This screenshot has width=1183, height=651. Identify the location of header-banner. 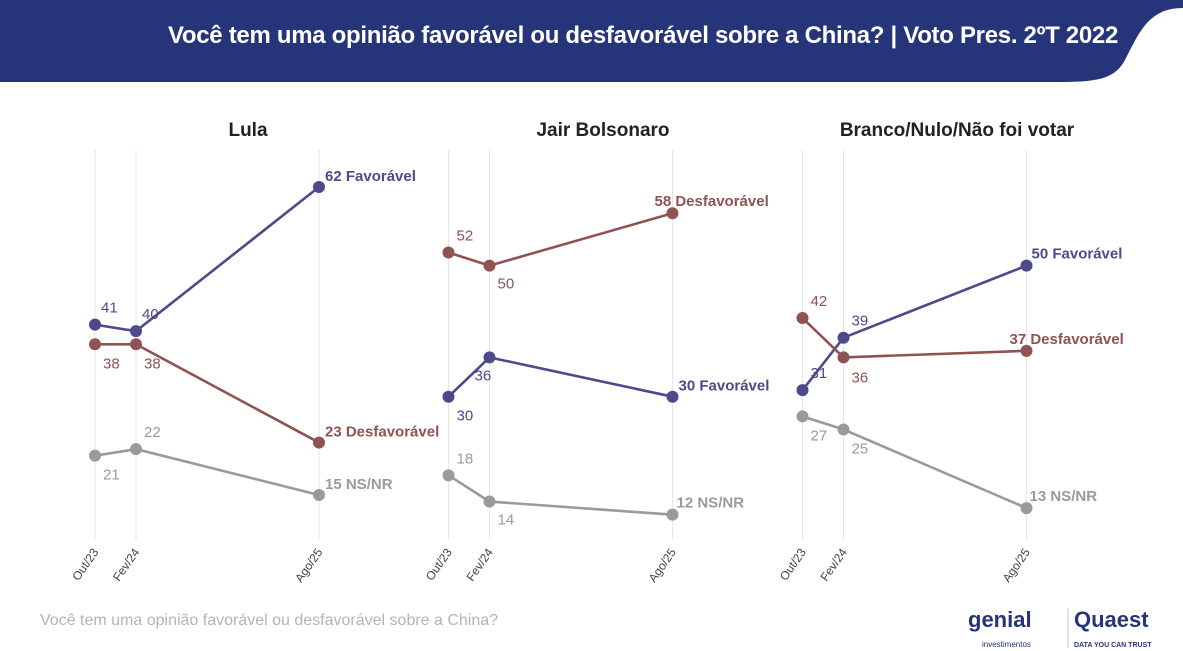
(591, 41).